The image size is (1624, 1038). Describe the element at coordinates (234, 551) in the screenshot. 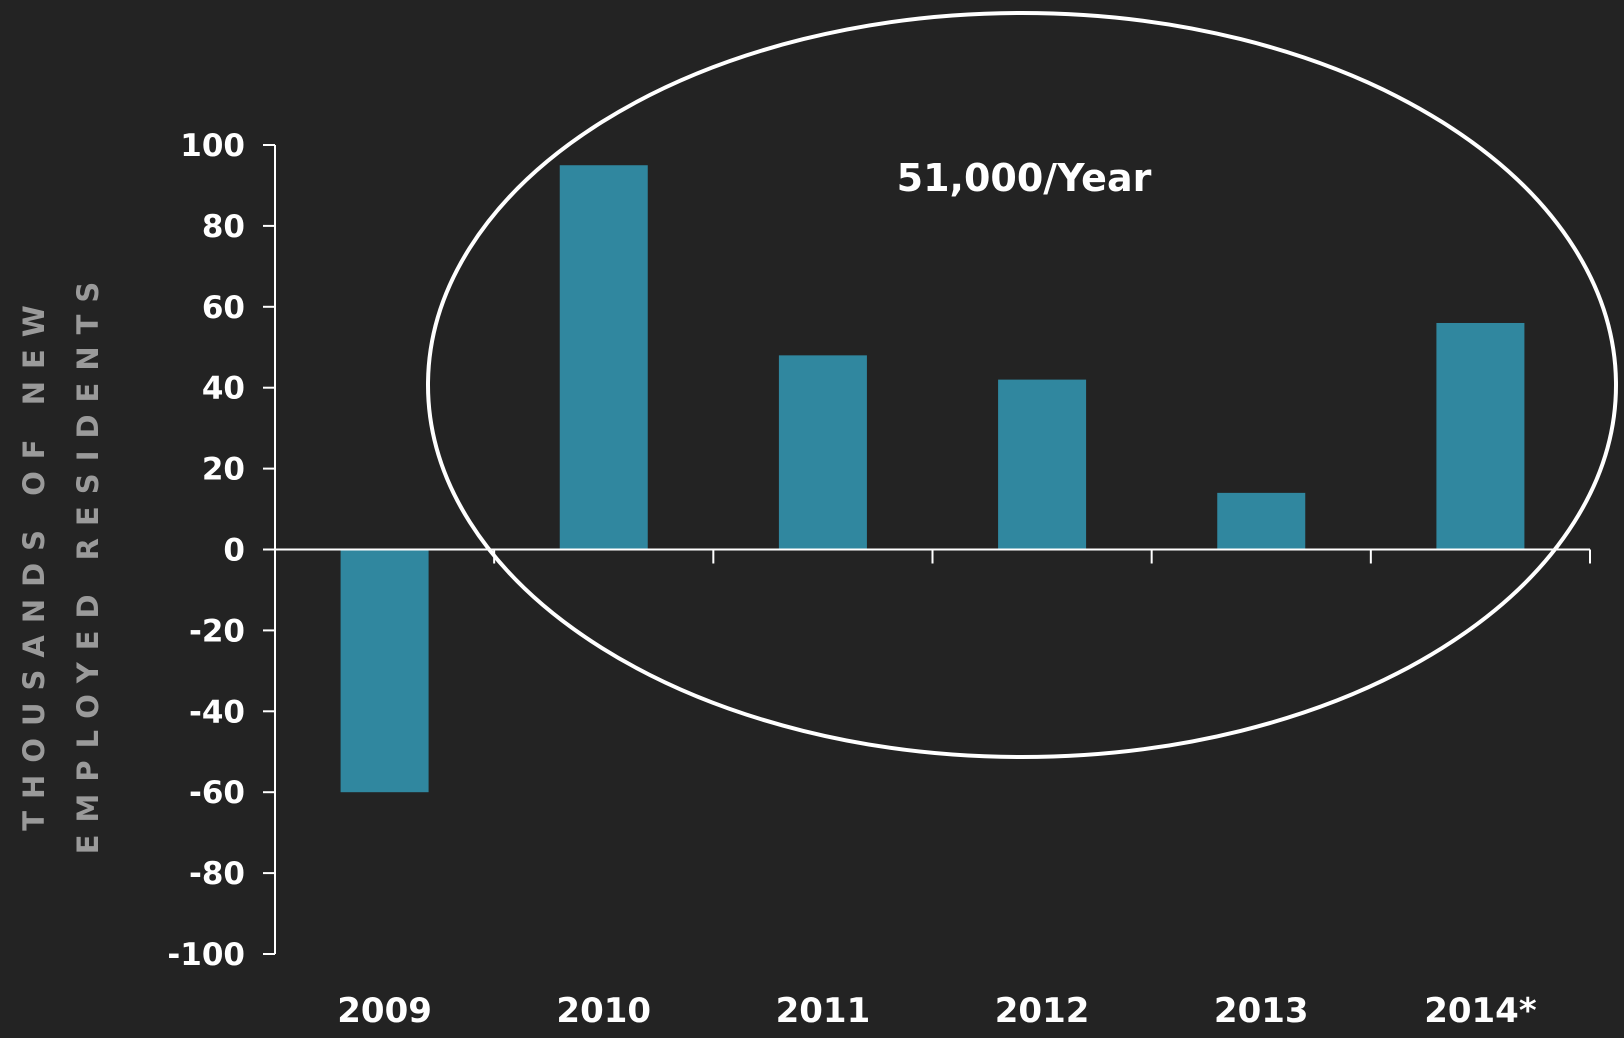

I see `y-tick-label: 0` at that location.